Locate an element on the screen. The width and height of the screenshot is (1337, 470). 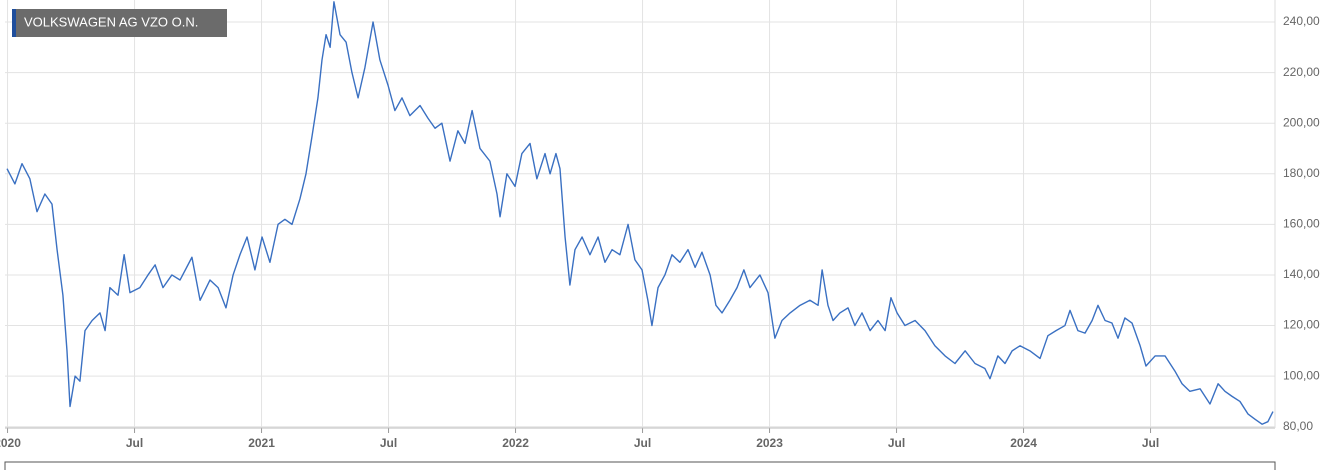
lower-panel is located at coordinates (640, 465).